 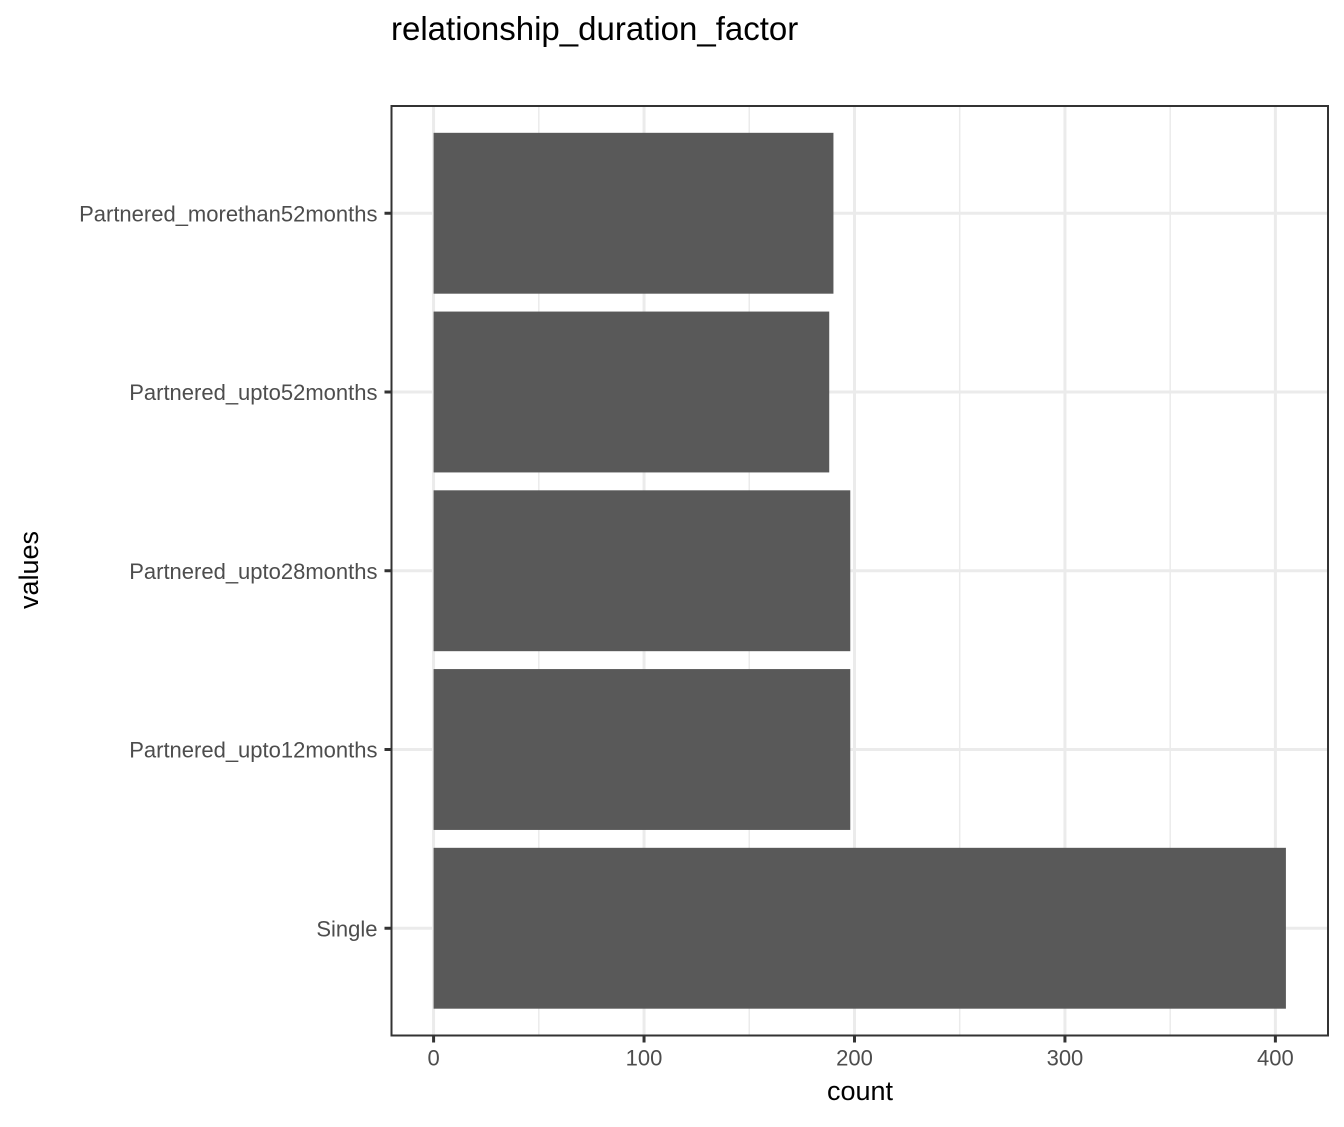 What do you see at coordinates (644, 1058) in the screenshot?
I see `x-tick-label: 100` at bounding box center [644, 1058].